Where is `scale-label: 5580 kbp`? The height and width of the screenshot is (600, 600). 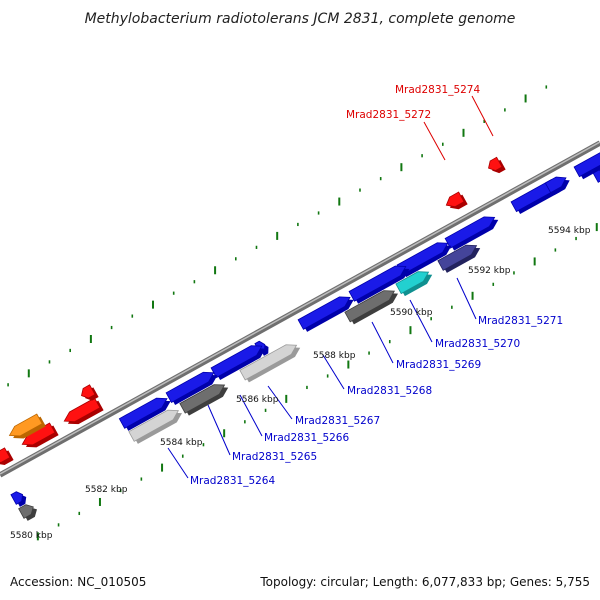 scale-label: 5580 kbp is located at coordinates (31, 536).